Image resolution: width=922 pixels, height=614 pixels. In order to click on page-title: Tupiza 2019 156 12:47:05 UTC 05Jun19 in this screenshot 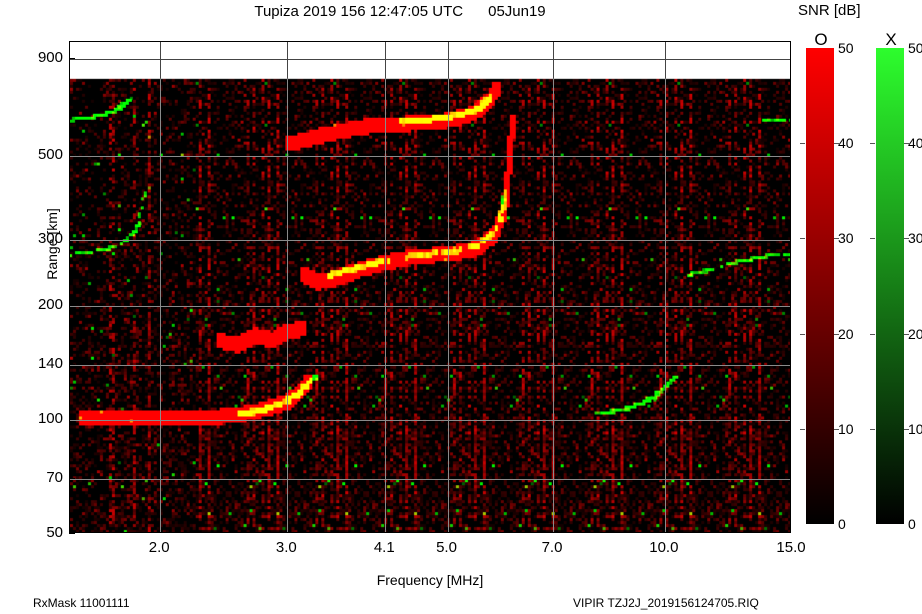, I will do `click(400, 11)`.